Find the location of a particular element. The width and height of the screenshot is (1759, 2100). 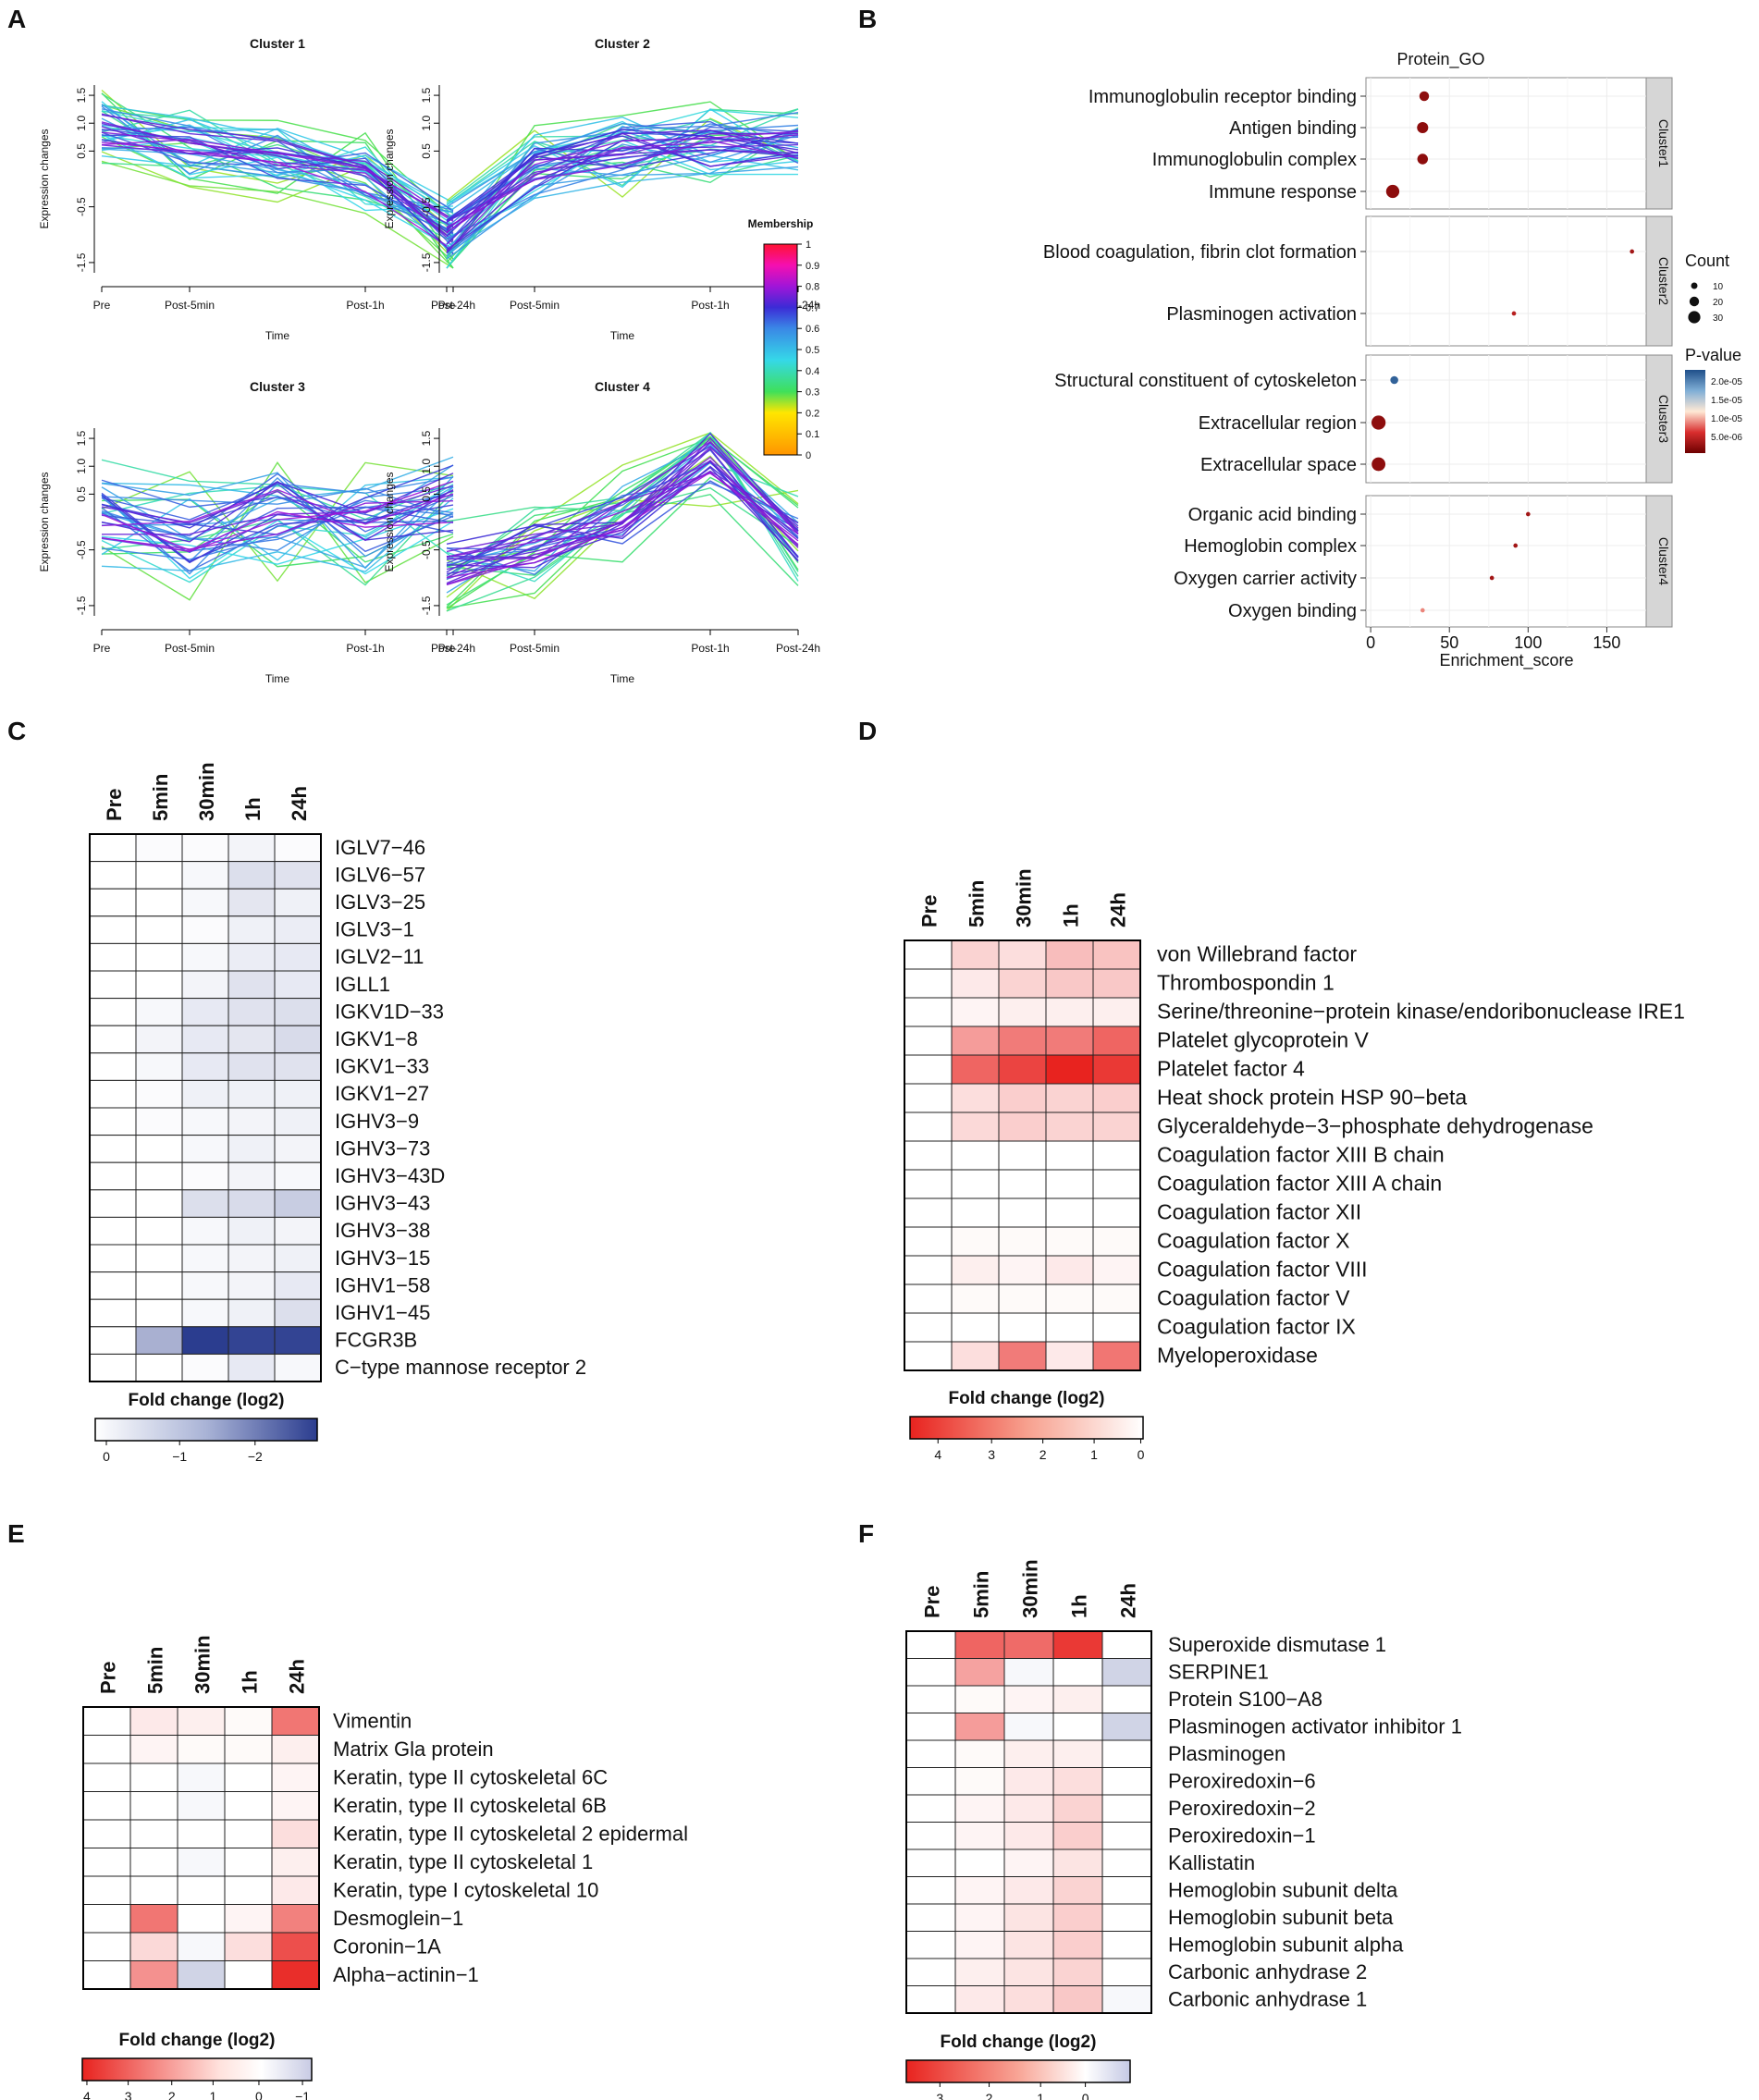

row-label: IGKV1−27 is located at coordinates (382, 1093).